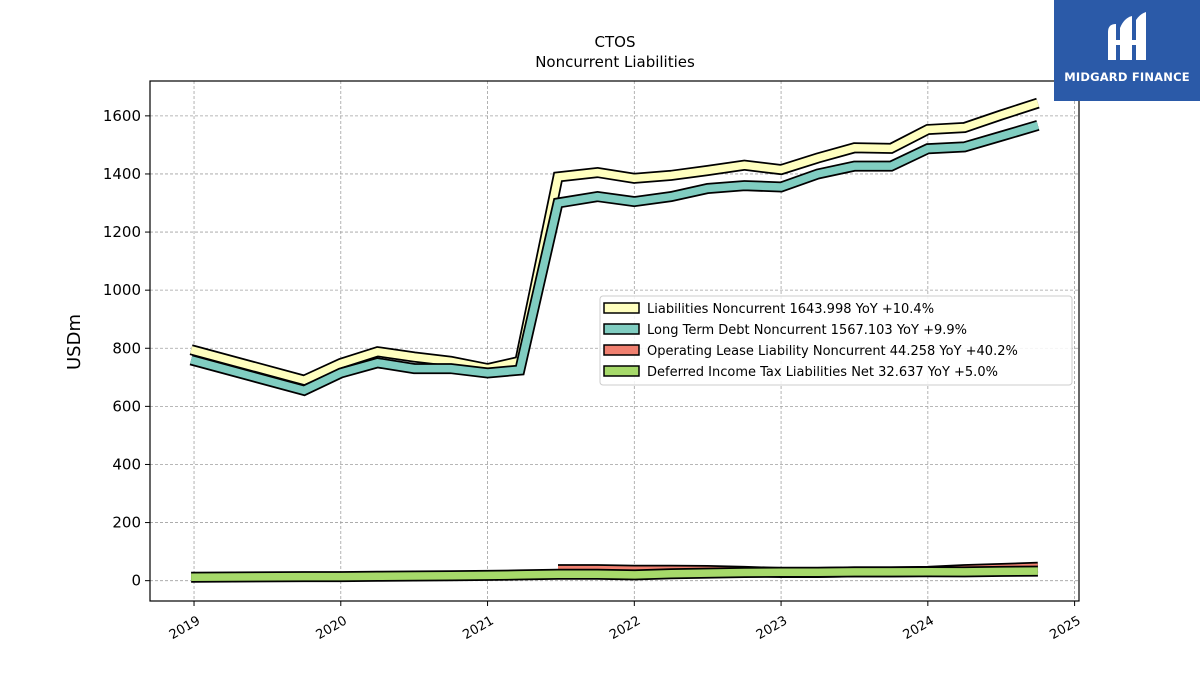 This screenshot has width=1200, height=679. I want to click on y-tick-label: 200, so click(126, 523).